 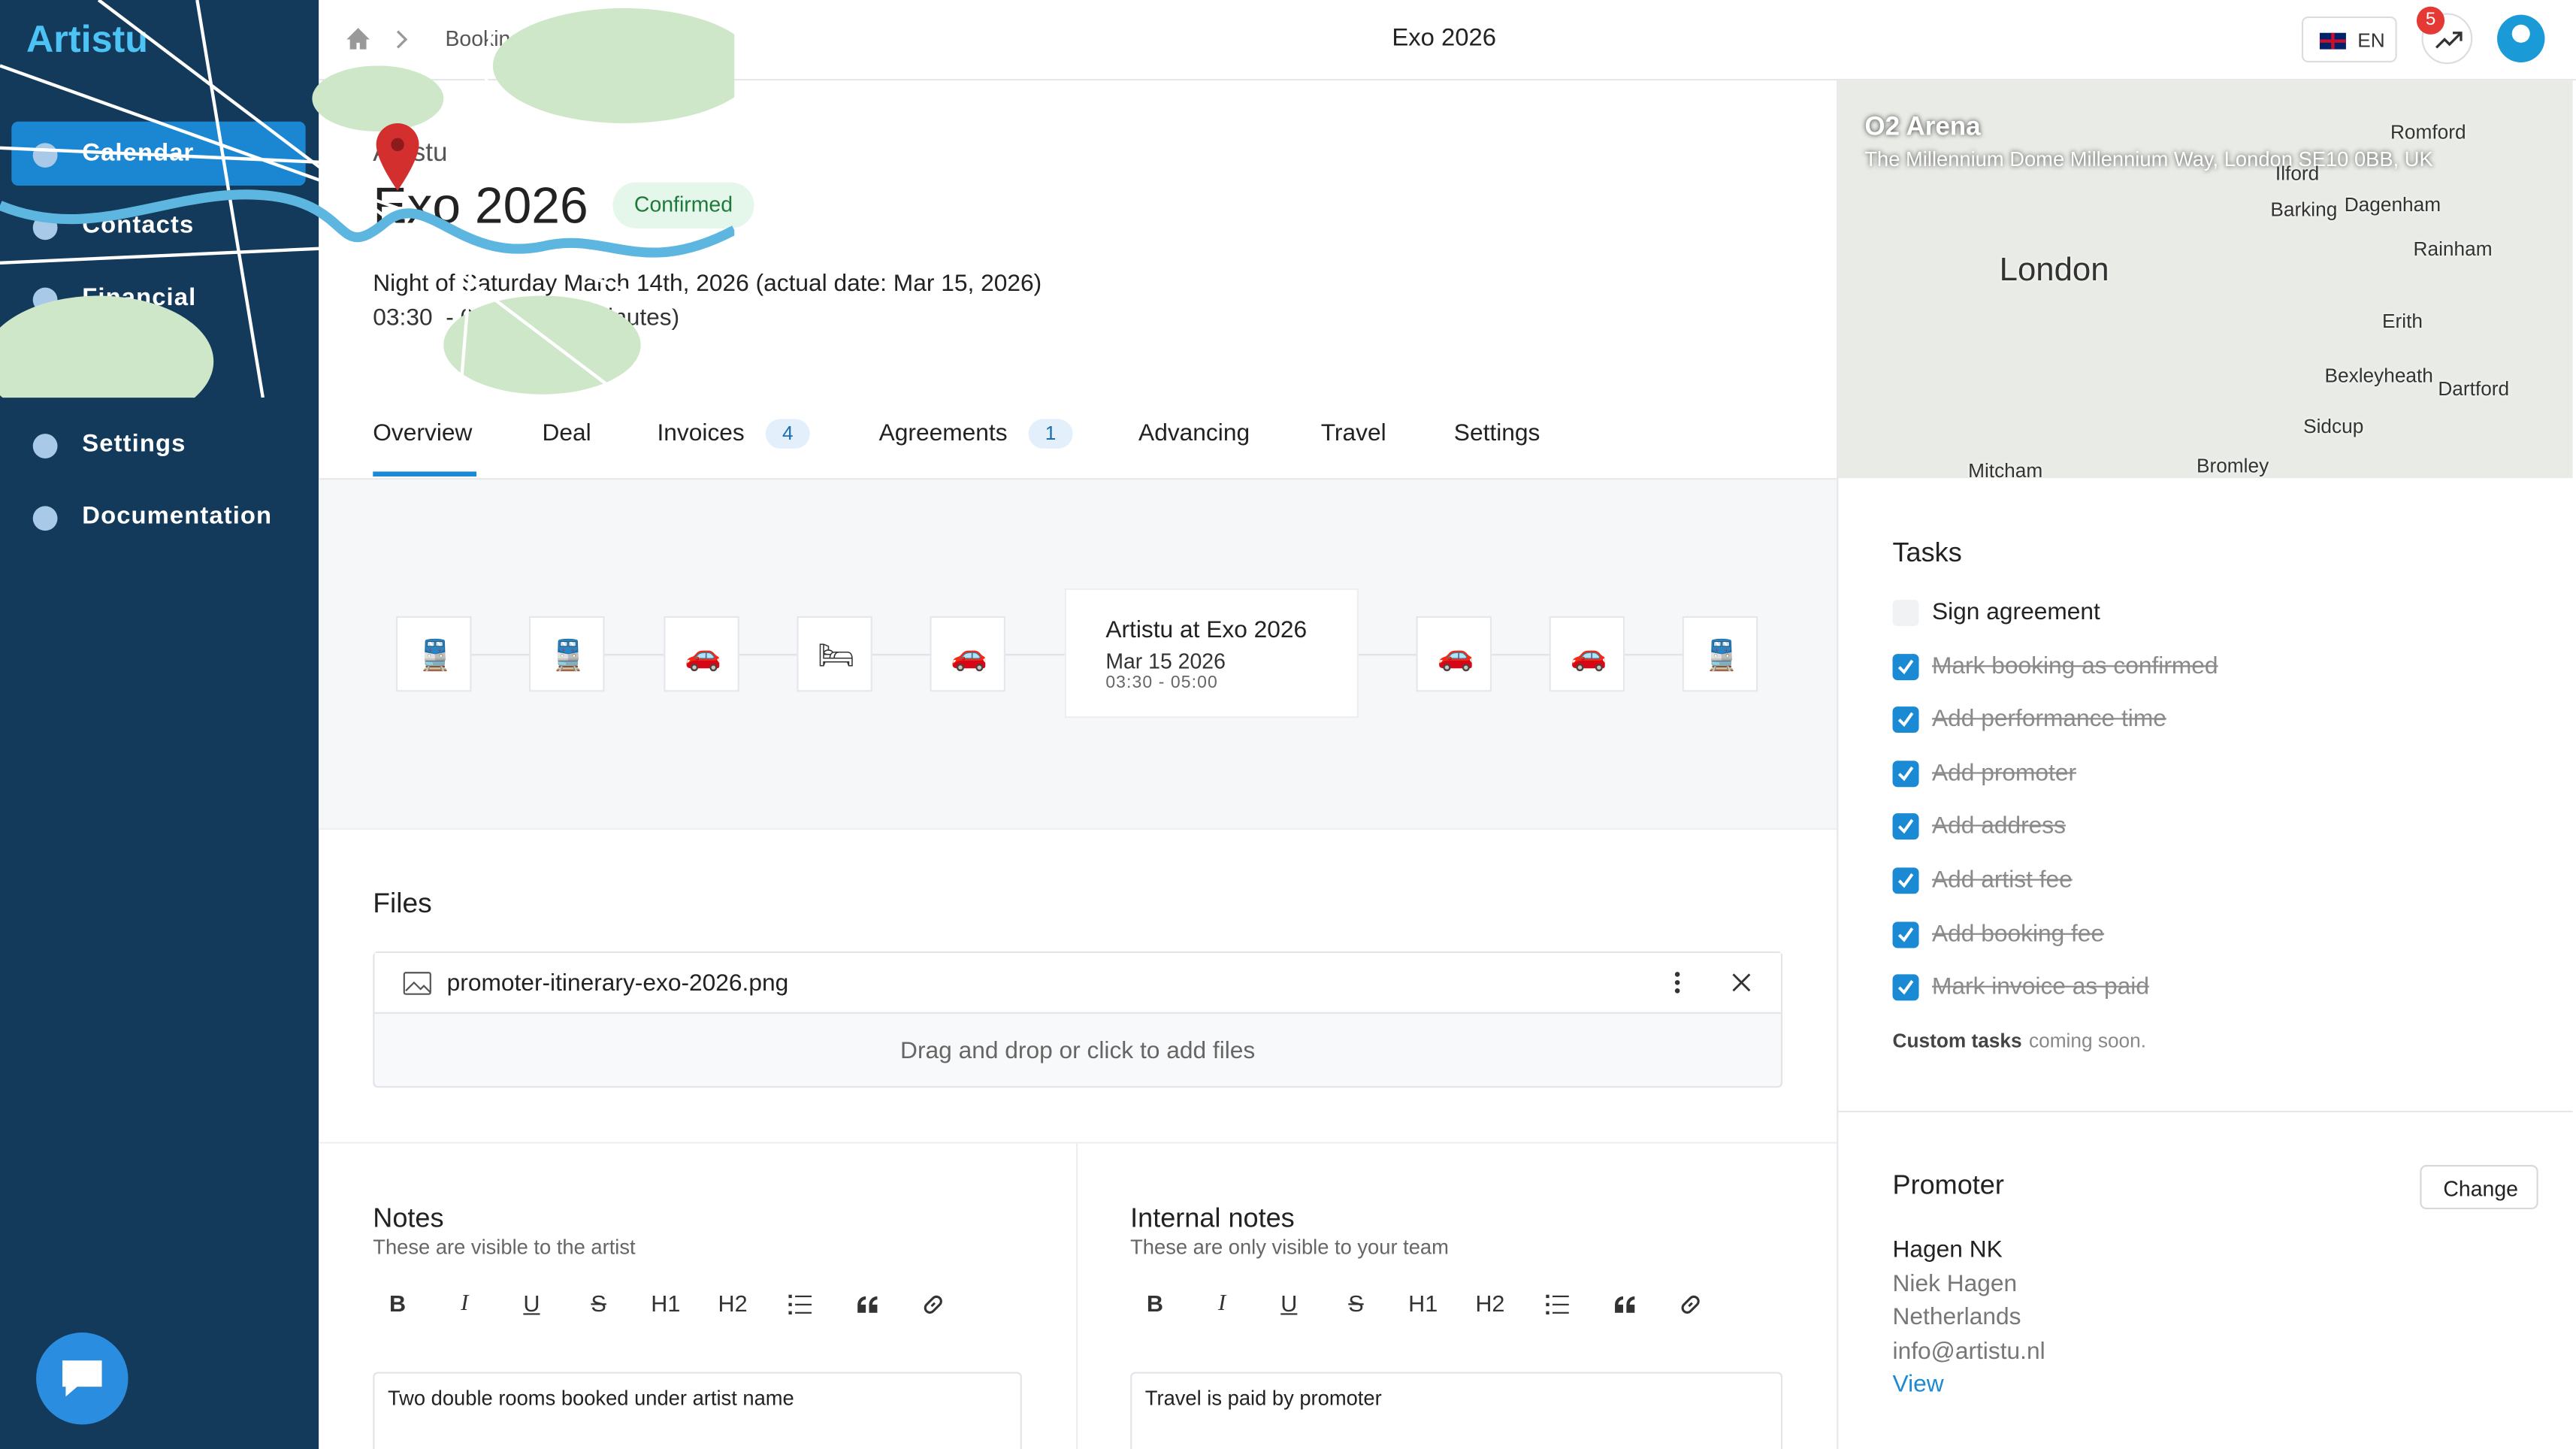 I want to click on file-name: promoter-itinerary-exo-2026.png, so click(x=618, y=985).